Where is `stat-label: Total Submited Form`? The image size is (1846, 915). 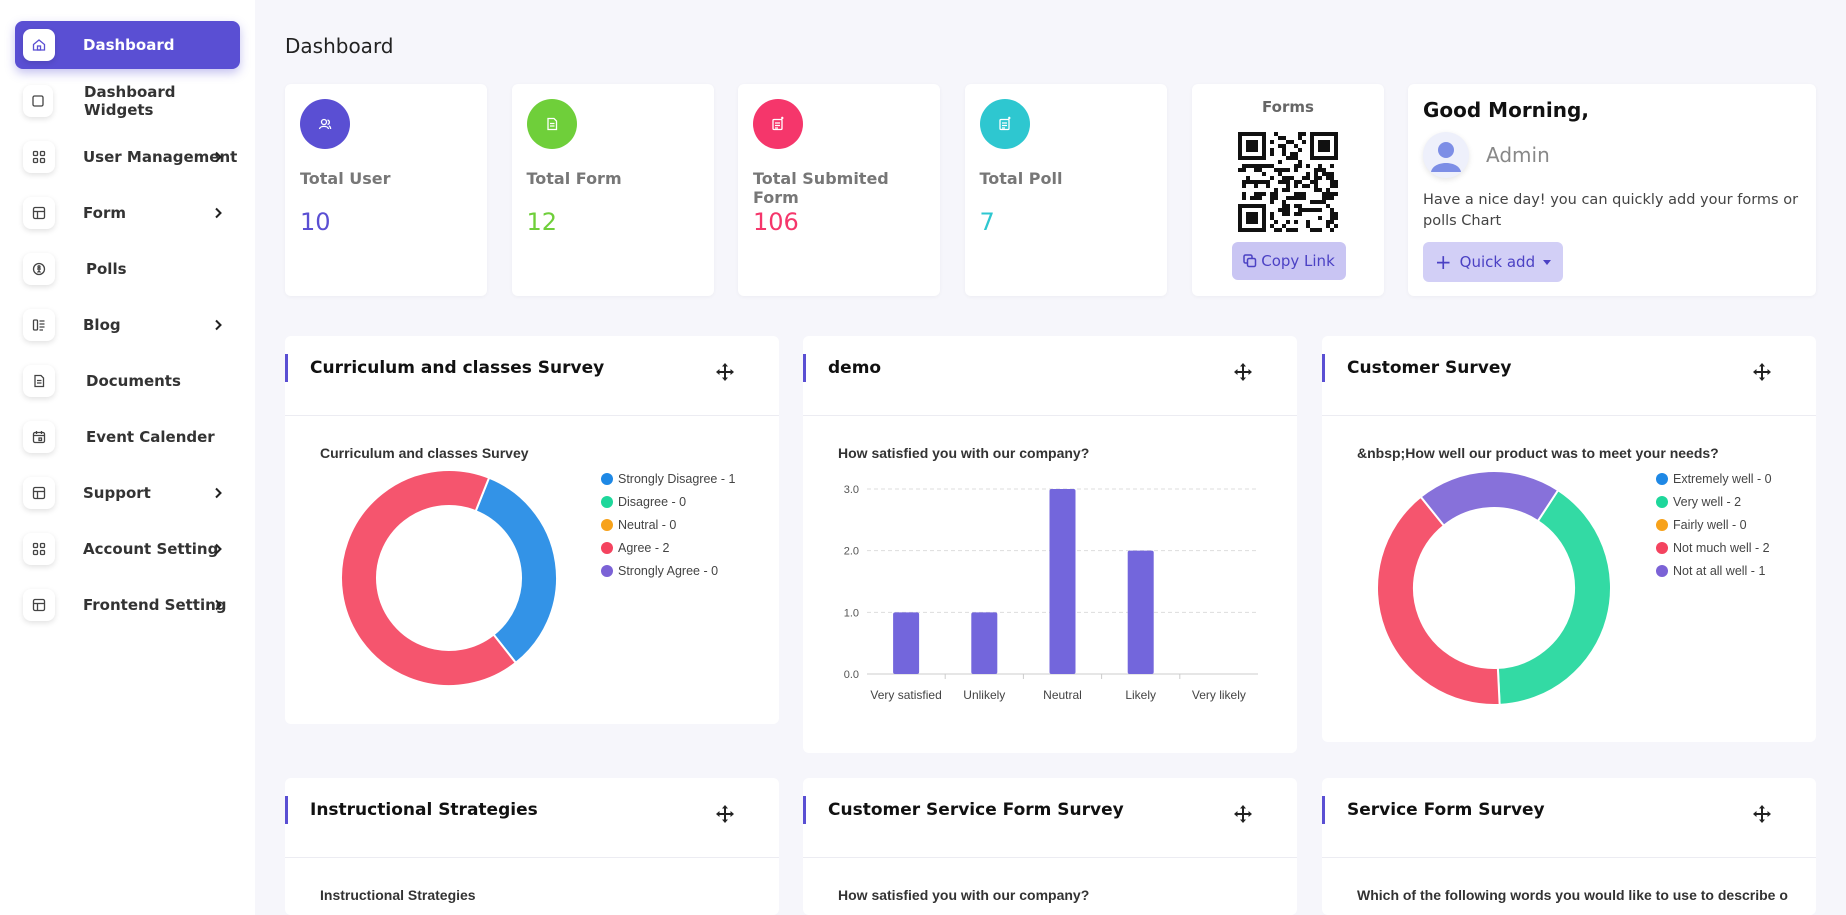
stat-label: Total Submited Form is located at coordinates (821, 188).